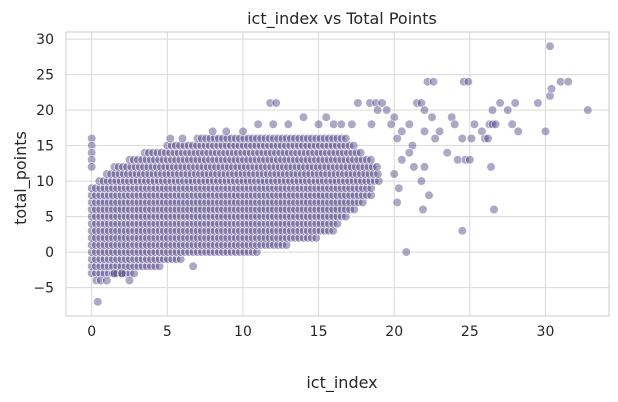  What do you see at coordinates (45, 182) in the screenshot?
I see `y-tick-label: 10` at bounding box center [45, 182].